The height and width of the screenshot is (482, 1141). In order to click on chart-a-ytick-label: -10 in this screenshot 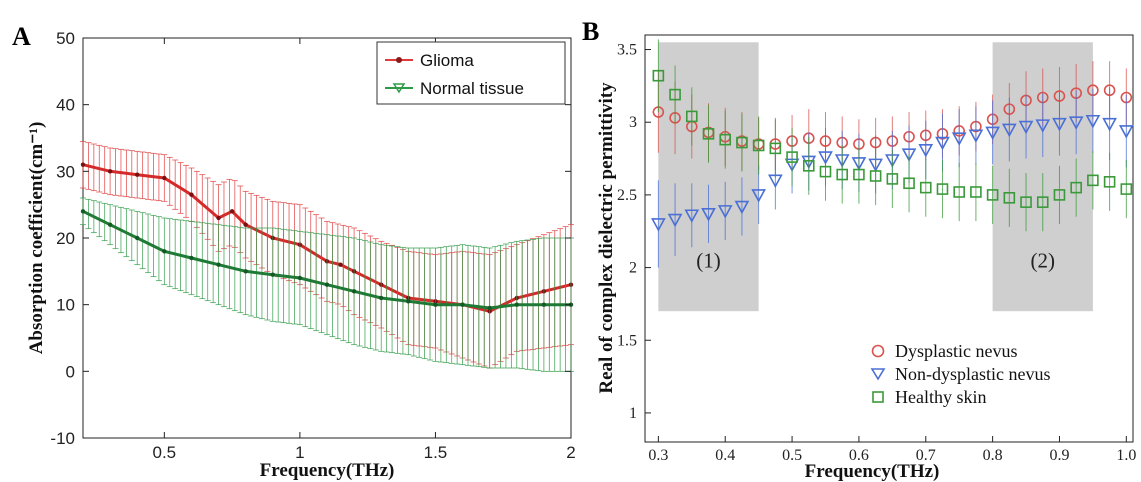, I will do `click(62, 438)`.